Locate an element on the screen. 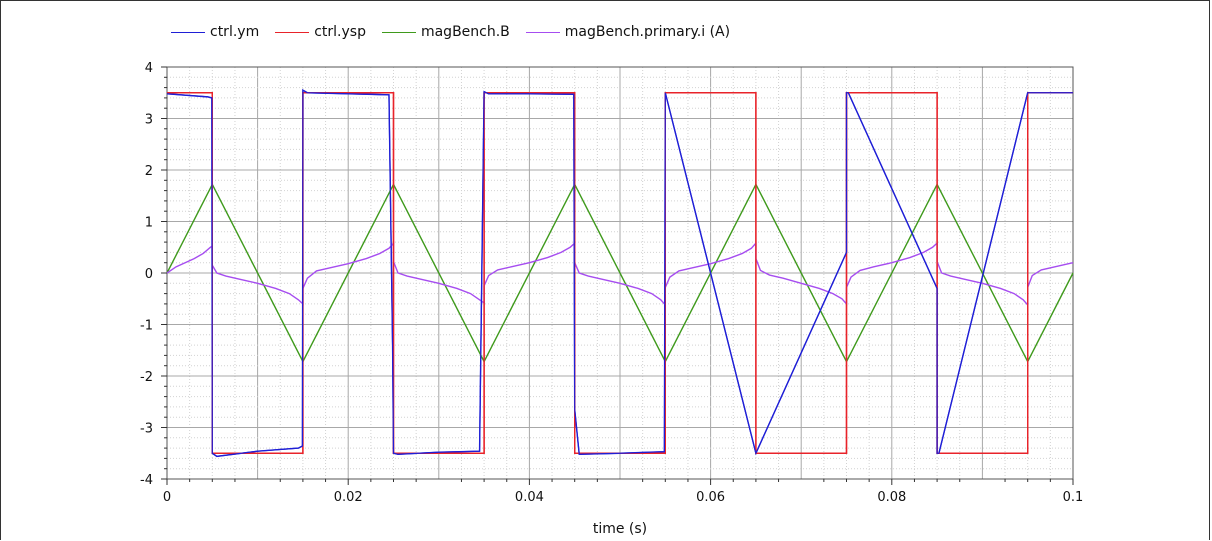 This screenshot has height=541, width=1212. legend-item-3: magBench.primary.i (A) is located at coordinates (628, 32).